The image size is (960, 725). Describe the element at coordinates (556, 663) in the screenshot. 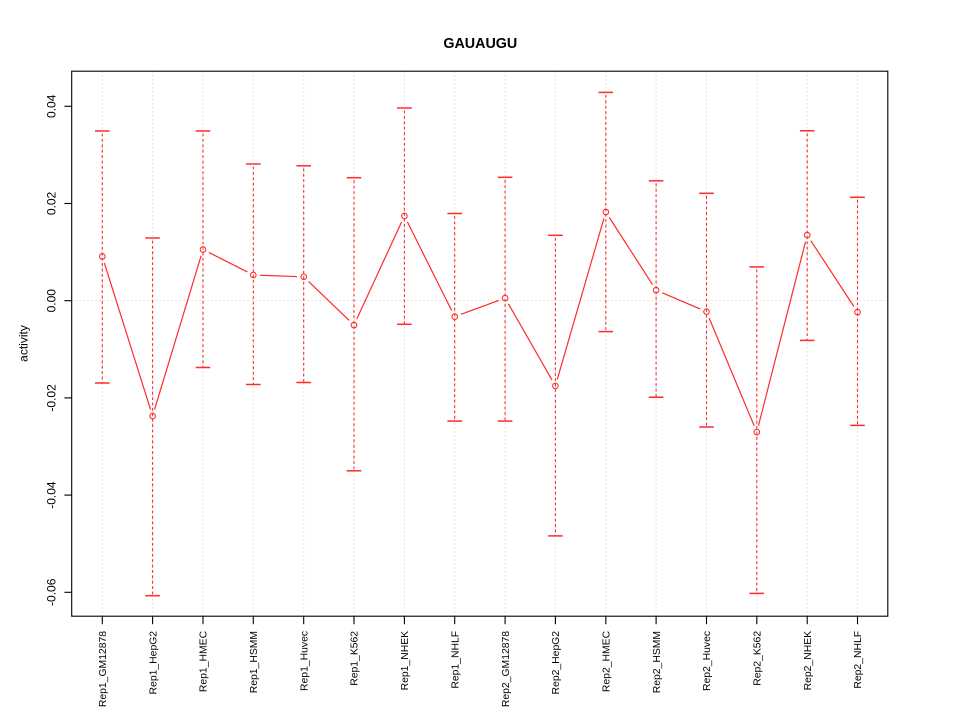

I see `svg-text: Rep2_HepG2` at that location.